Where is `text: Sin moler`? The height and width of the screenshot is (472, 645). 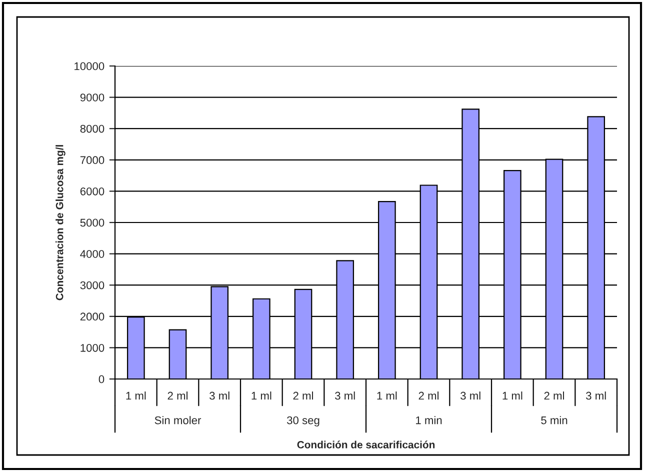
text: Sin moler is located at coordinates (178, 420).